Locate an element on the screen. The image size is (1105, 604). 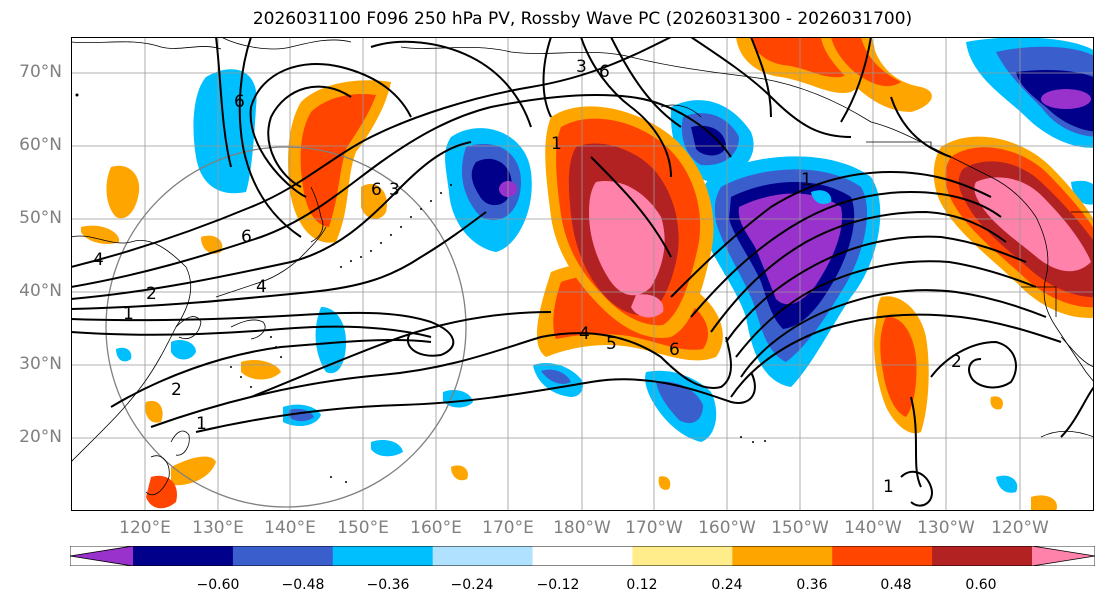
lon-label-170w: 170°W is located at coordinates (654, 528).